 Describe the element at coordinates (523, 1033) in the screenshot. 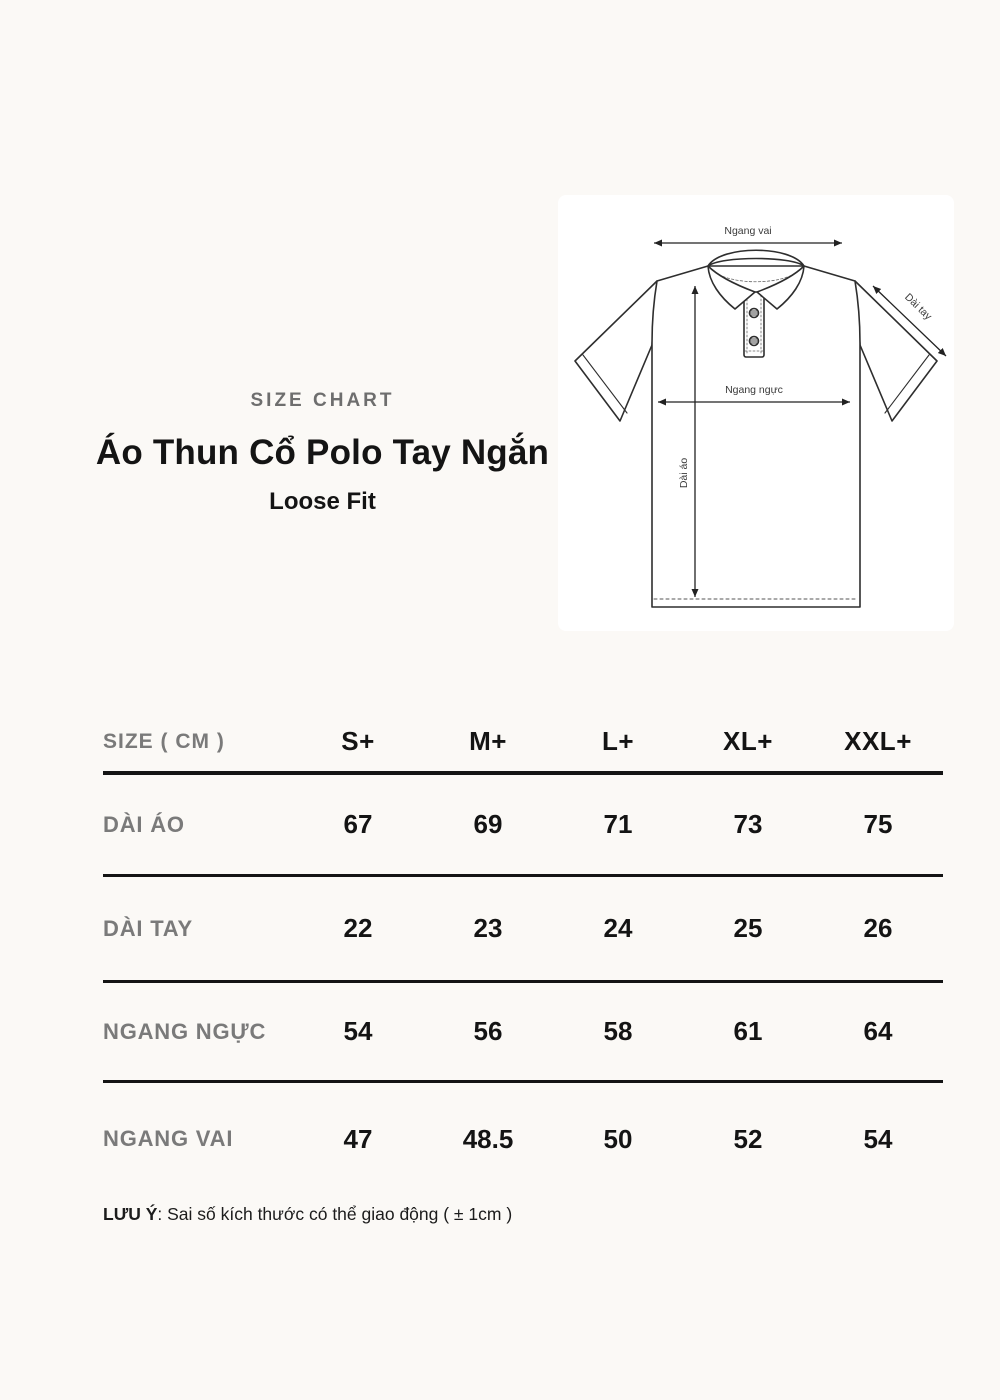

I see `table-row-ngang-nguc: NGANG NGỰC 54 56 58 61 64` at that location.